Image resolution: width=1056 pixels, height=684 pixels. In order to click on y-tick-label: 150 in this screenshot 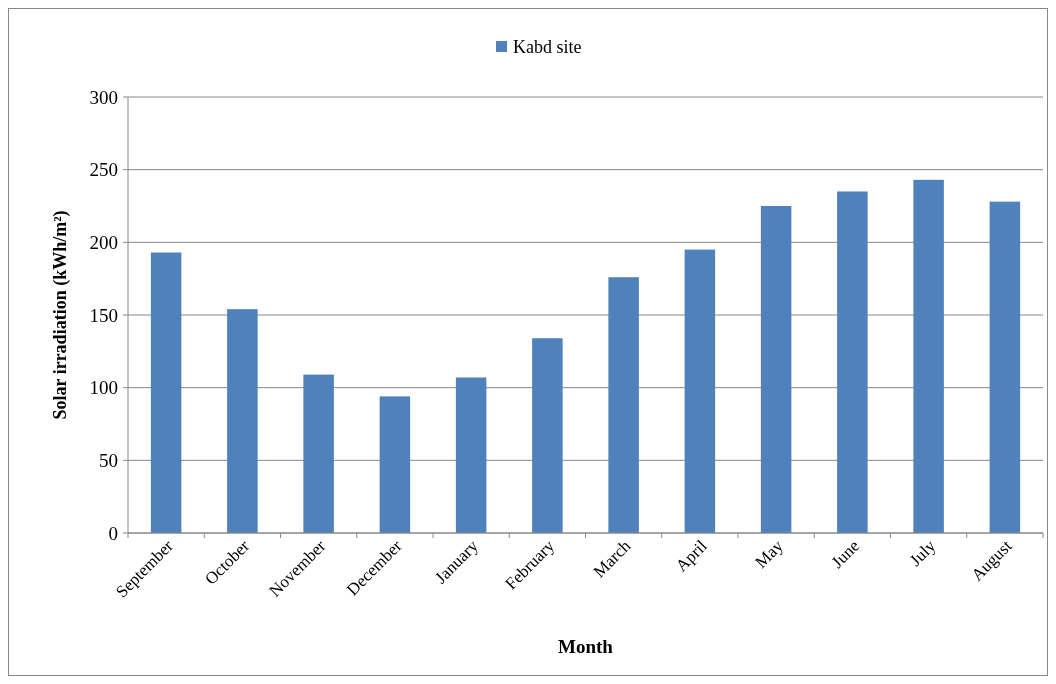, I will do `click(103, 315)`.